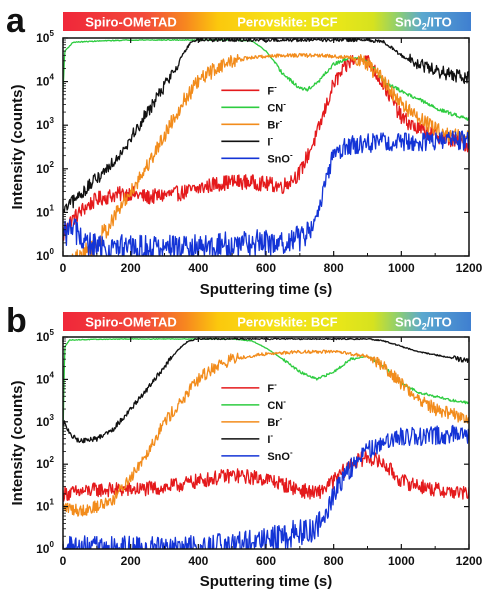 This screenshot has width=486, height=595. Describe the element at coordinates (16, 321) in the screenshot. I see `panel-letter: b` at that location.